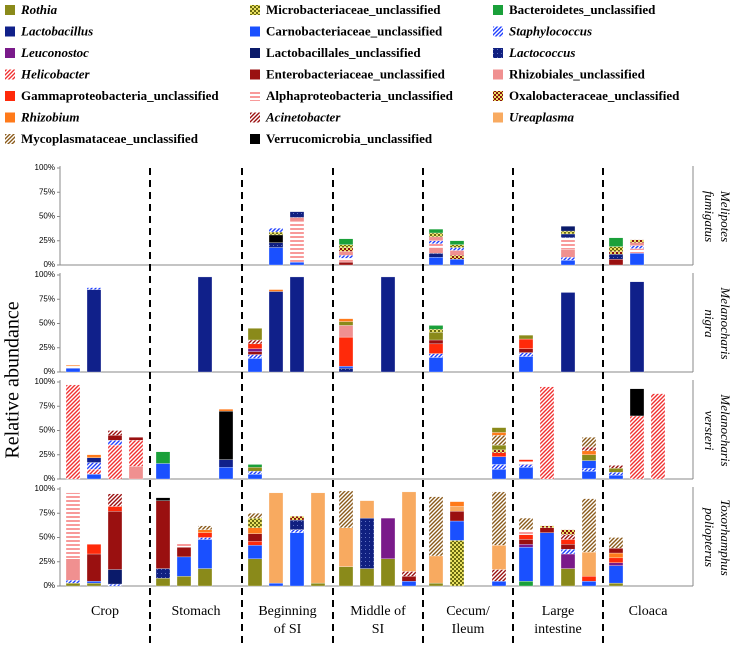 The image size is (743, 652). I want to click on legend-label: Enterobacteriaceae_unclassified, so click(356, 73).